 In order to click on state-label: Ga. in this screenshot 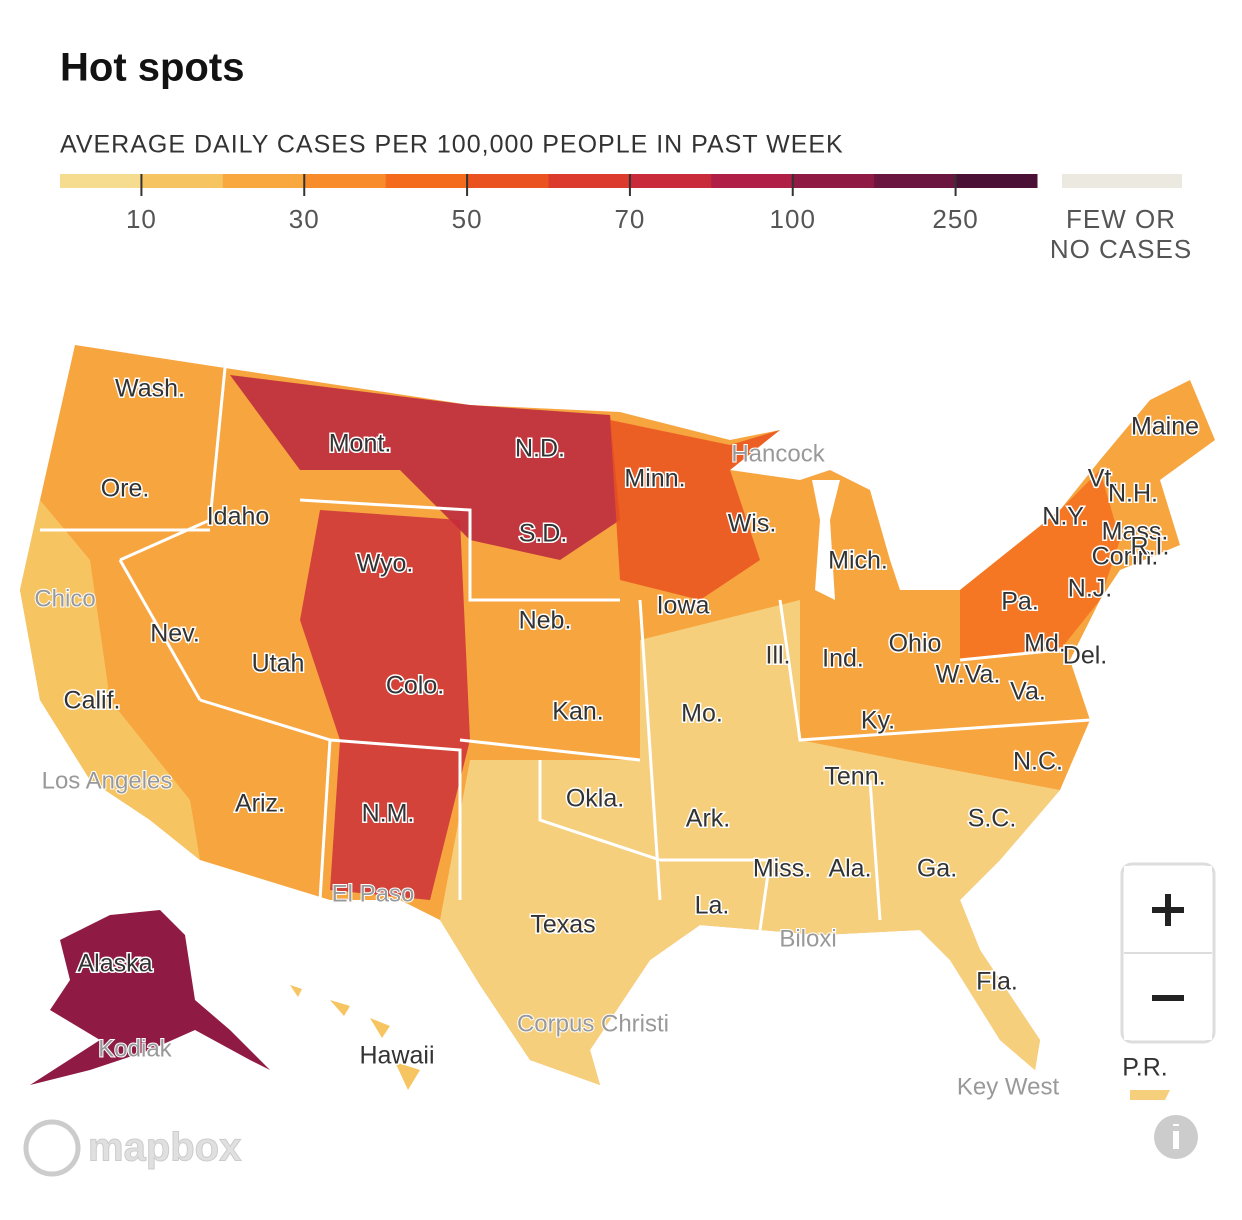, I will do `click(937, 869)`.